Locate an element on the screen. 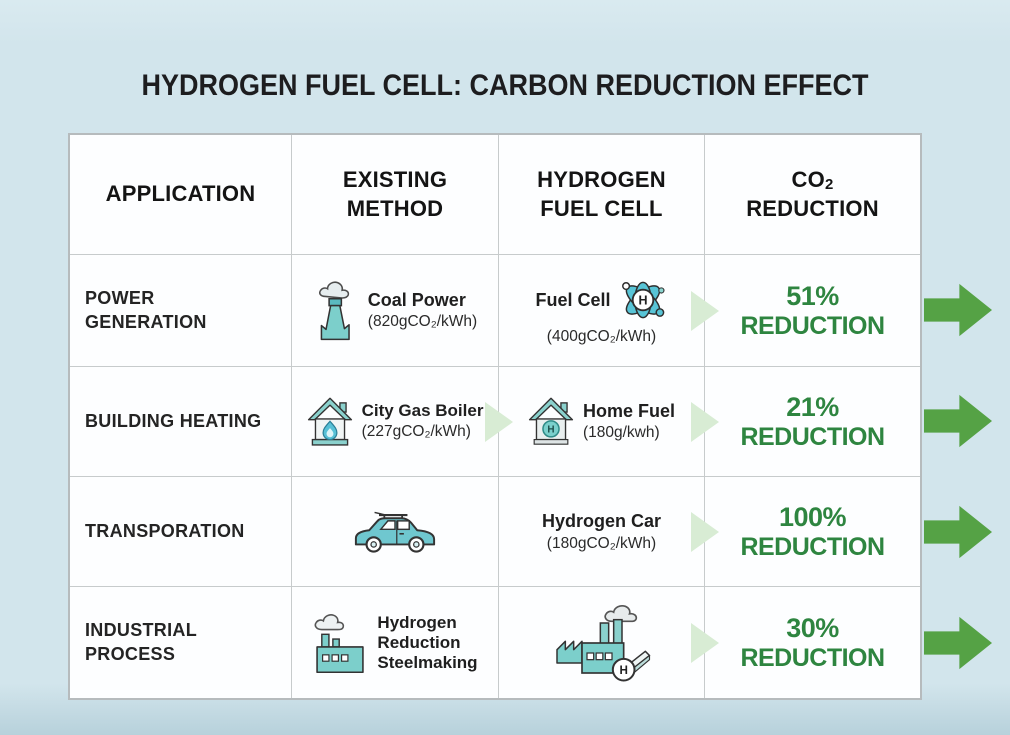 The width and height of the screenshot is (1010, 735). header-hydrogen-fuel-cell-label: HYDROGEN FUEL CELL is located at coordinates (601, 194).